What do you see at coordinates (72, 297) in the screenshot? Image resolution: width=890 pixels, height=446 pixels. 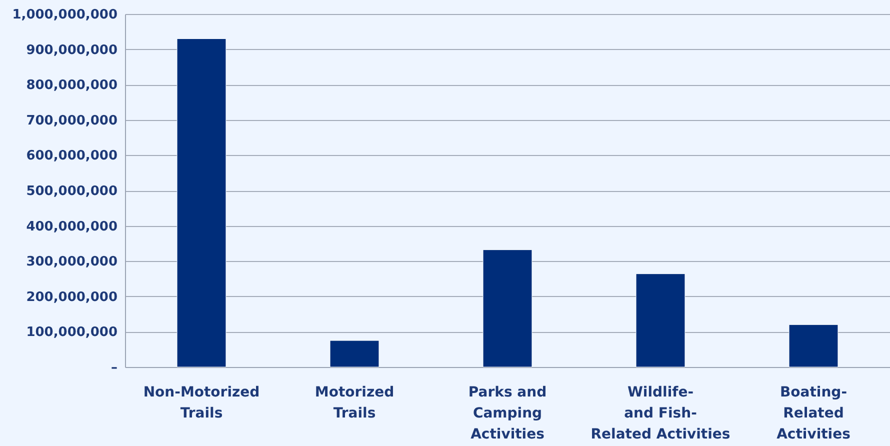 I see `y-tick-label: 200,000,000` at bounding box center [72, 297].